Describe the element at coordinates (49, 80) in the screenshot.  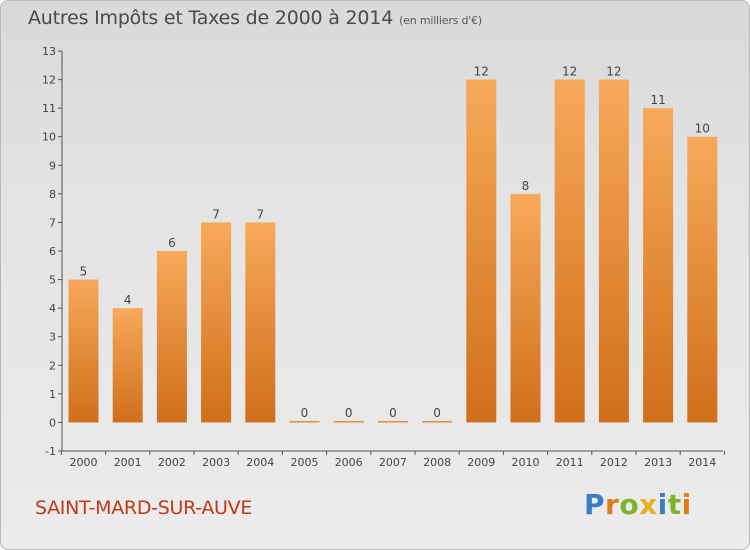
I see `y-tick-label: 12` at that location.